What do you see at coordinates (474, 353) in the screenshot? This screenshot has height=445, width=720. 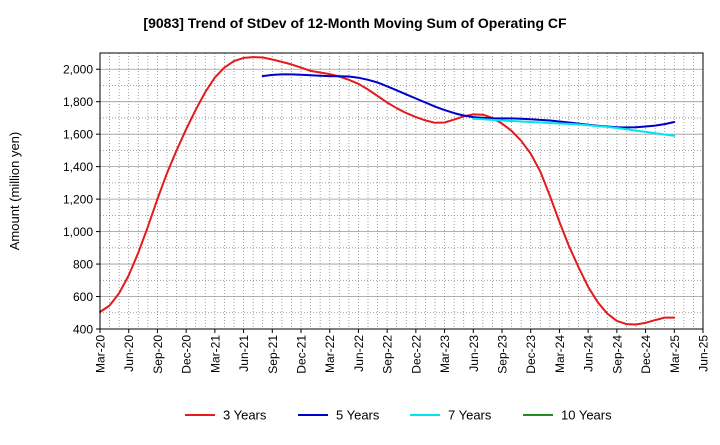 I see `x-tick-label: Jun-23` at bounding box center [474, 353].